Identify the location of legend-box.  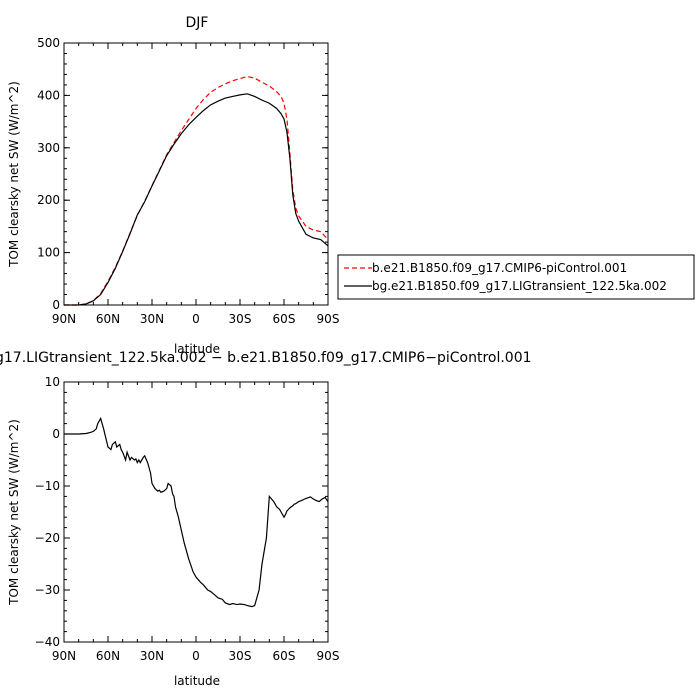
(516, 277).